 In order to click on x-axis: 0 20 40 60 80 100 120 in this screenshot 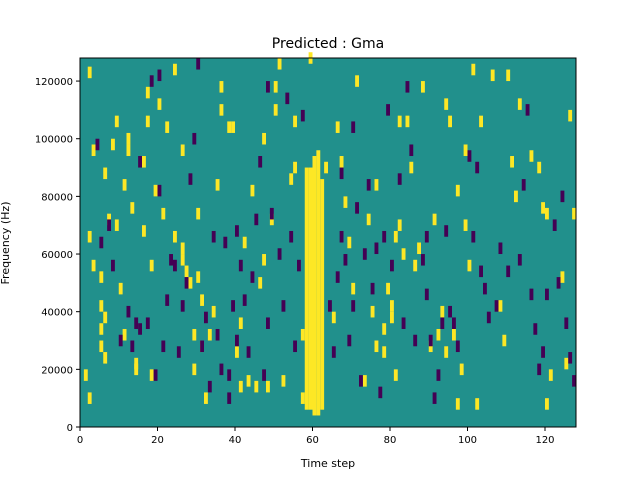, I will do `click(316, 436)`.